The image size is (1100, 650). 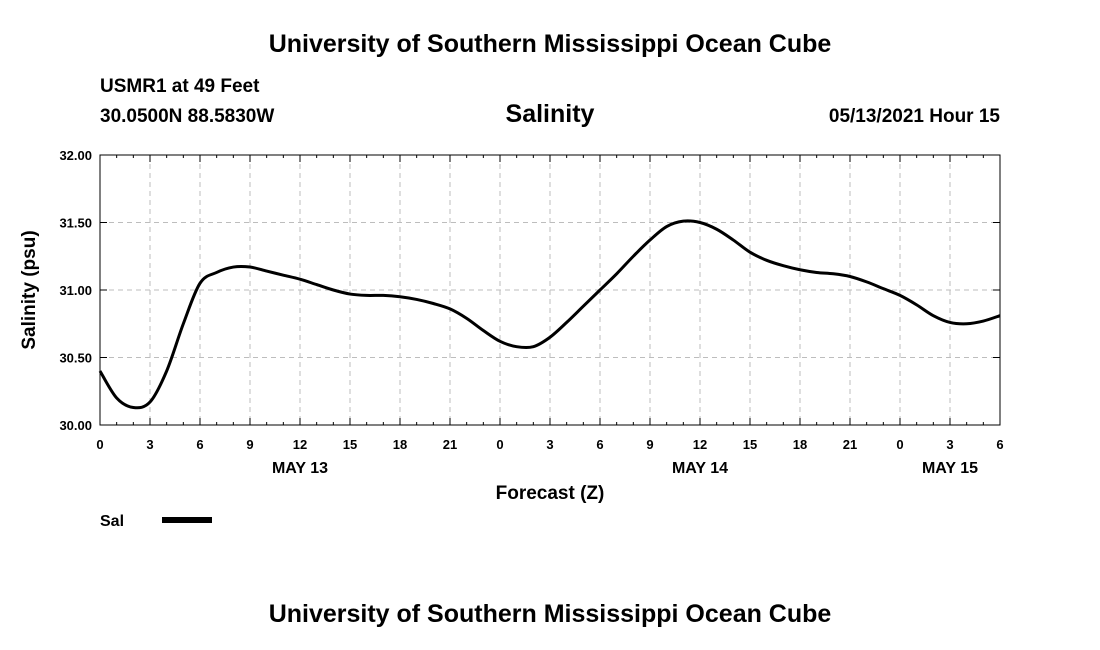 I want to click on date-label: MAY 13, so click(x=300, y=468).